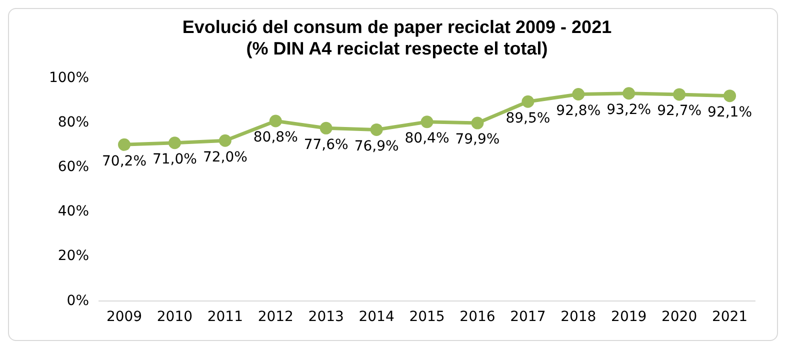 This screenshot has width=786, height=349. What do you see at coordinates (376, 146) in the screenshot?
I see `data-label: 76,9%` at bounding box center [376, 146].